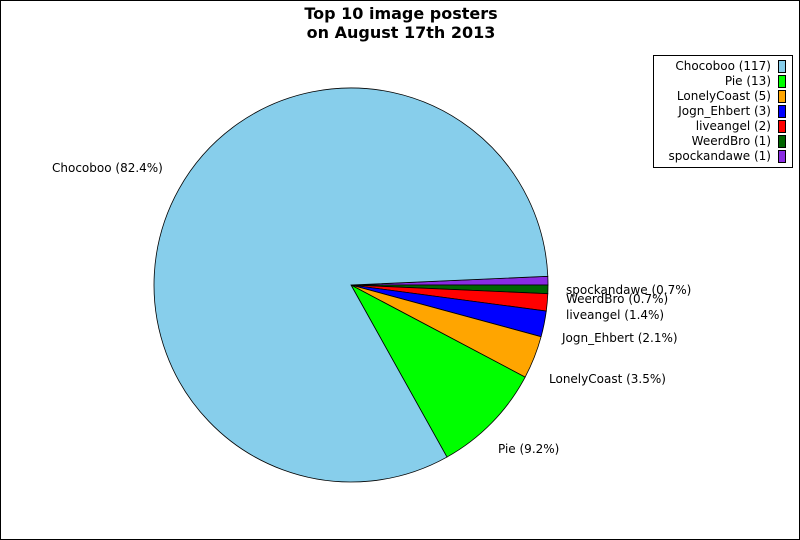 The height and width of the screenshot is (540, 800). Describe the element at coordinates (107, 168) in the screenshot. I see `slice-label-chocoboo: Chocoboo (82.4%)` at that location.